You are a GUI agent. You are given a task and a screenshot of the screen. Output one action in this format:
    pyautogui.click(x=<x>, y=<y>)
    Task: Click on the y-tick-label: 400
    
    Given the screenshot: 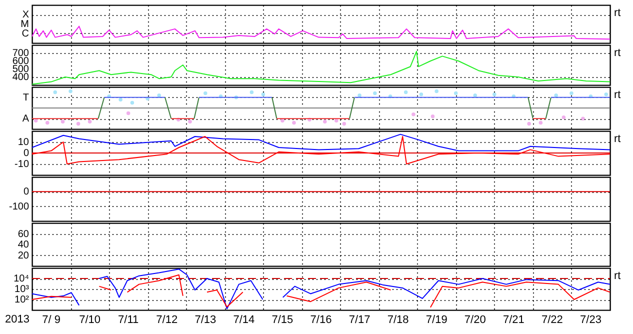 What is the action you would take?
    pyautogui.click(x=21, y=77)
    